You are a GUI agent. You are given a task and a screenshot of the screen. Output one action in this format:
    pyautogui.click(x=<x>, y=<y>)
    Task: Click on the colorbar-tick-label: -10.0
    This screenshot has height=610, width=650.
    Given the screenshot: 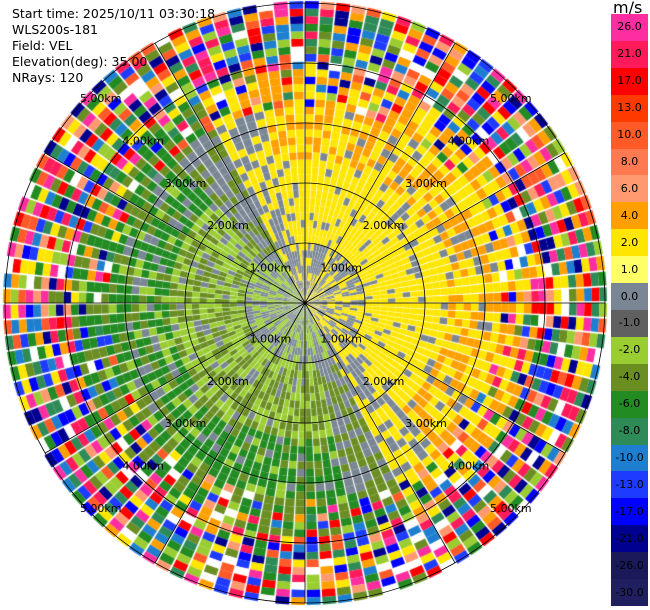 What is the action you would take?
    pyautogui.click(x=629, y=457)
    